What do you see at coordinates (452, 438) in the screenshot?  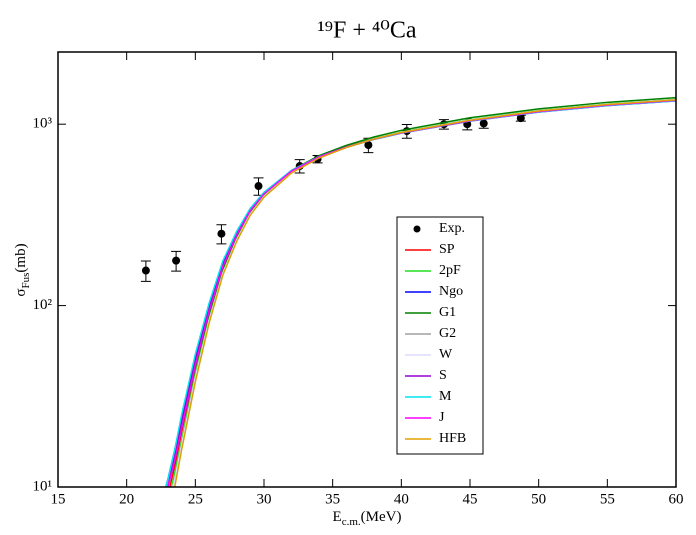 I see `legend-label: HFB` at bounding box center [452, 438].